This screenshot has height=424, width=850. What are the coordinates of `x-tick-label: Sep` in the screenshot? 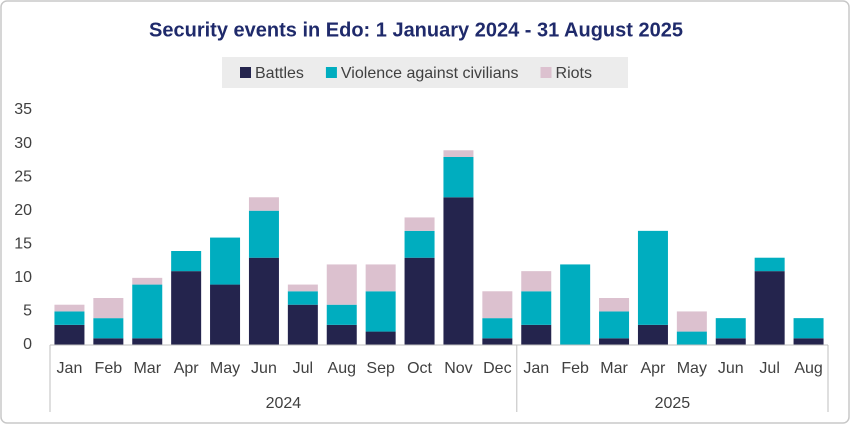 It's located at (380, 368).